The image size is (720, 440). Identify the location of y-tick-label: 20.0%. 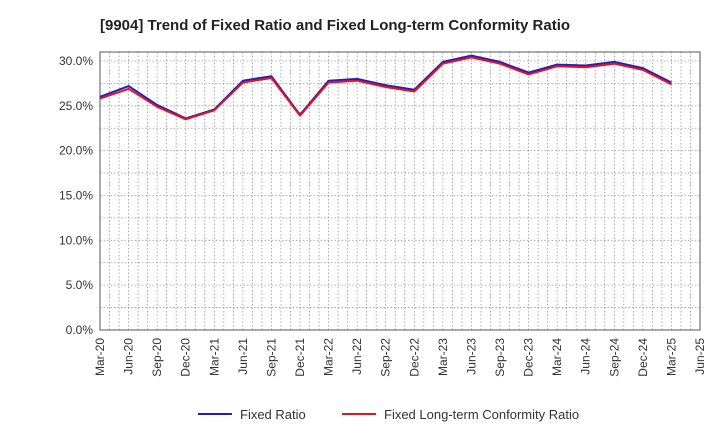
(76, 151).